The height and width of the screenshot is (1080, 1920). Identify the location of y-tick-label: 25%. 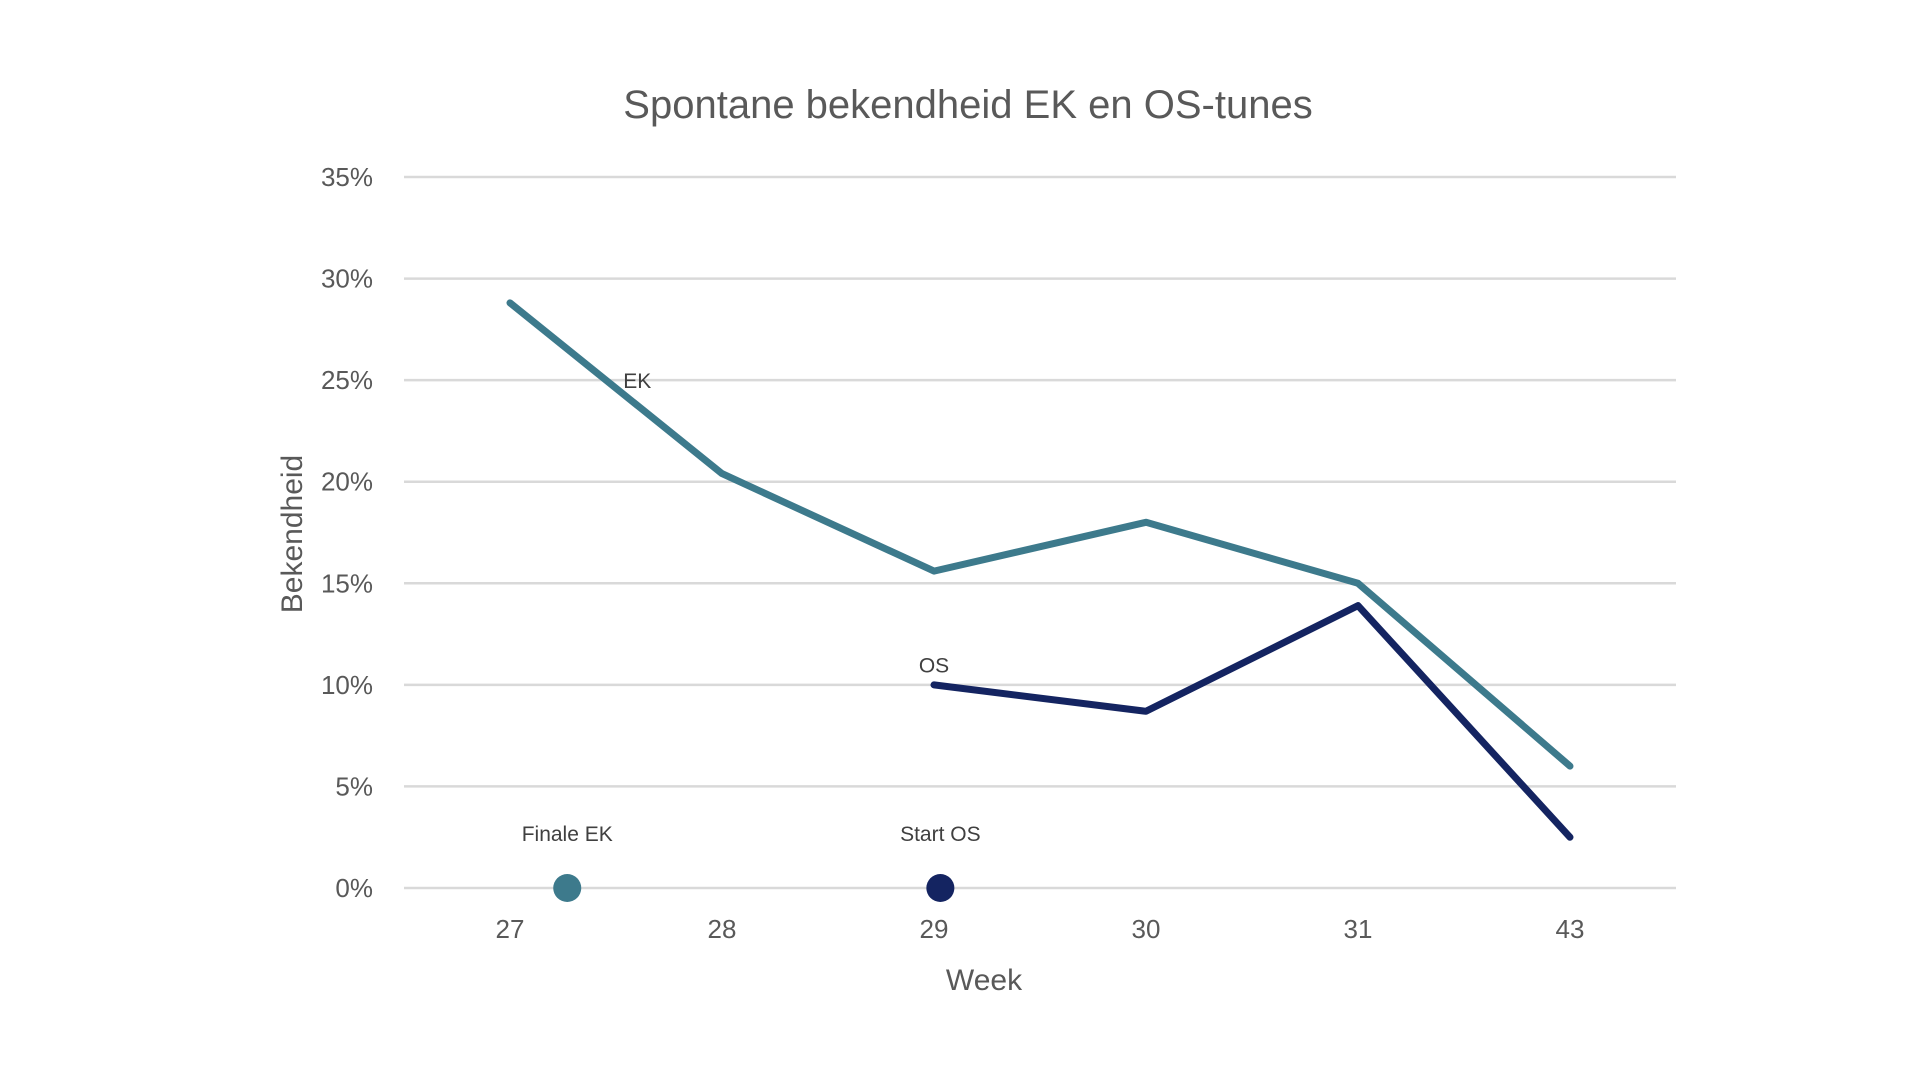
(347, 380).